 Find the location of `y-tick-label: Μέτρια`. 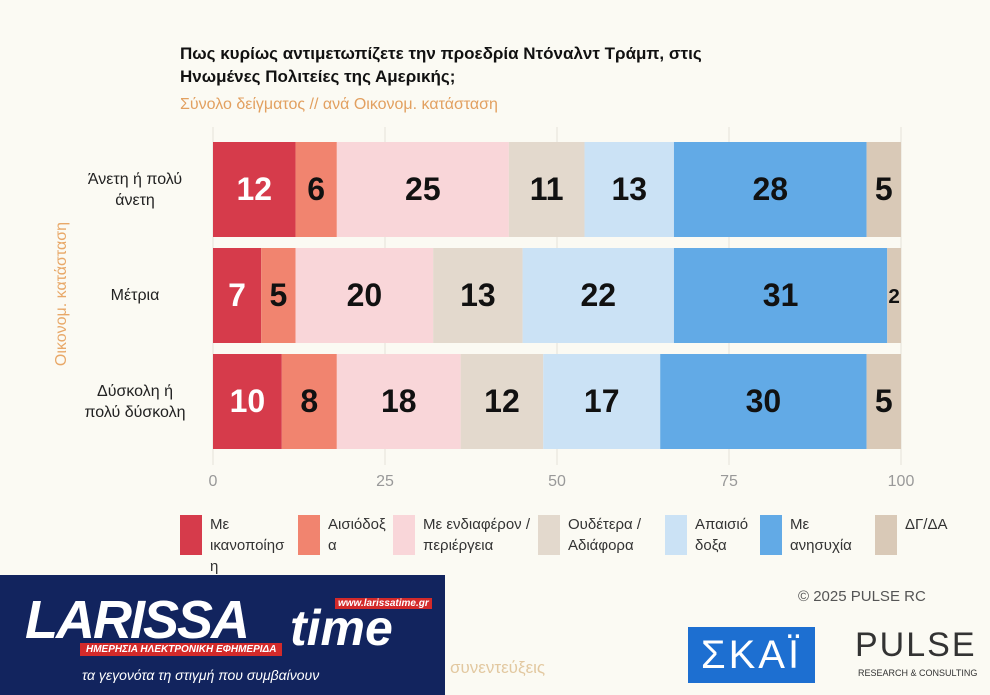

y-tick-label: Μέτρια is located at coordinates (135, 295).